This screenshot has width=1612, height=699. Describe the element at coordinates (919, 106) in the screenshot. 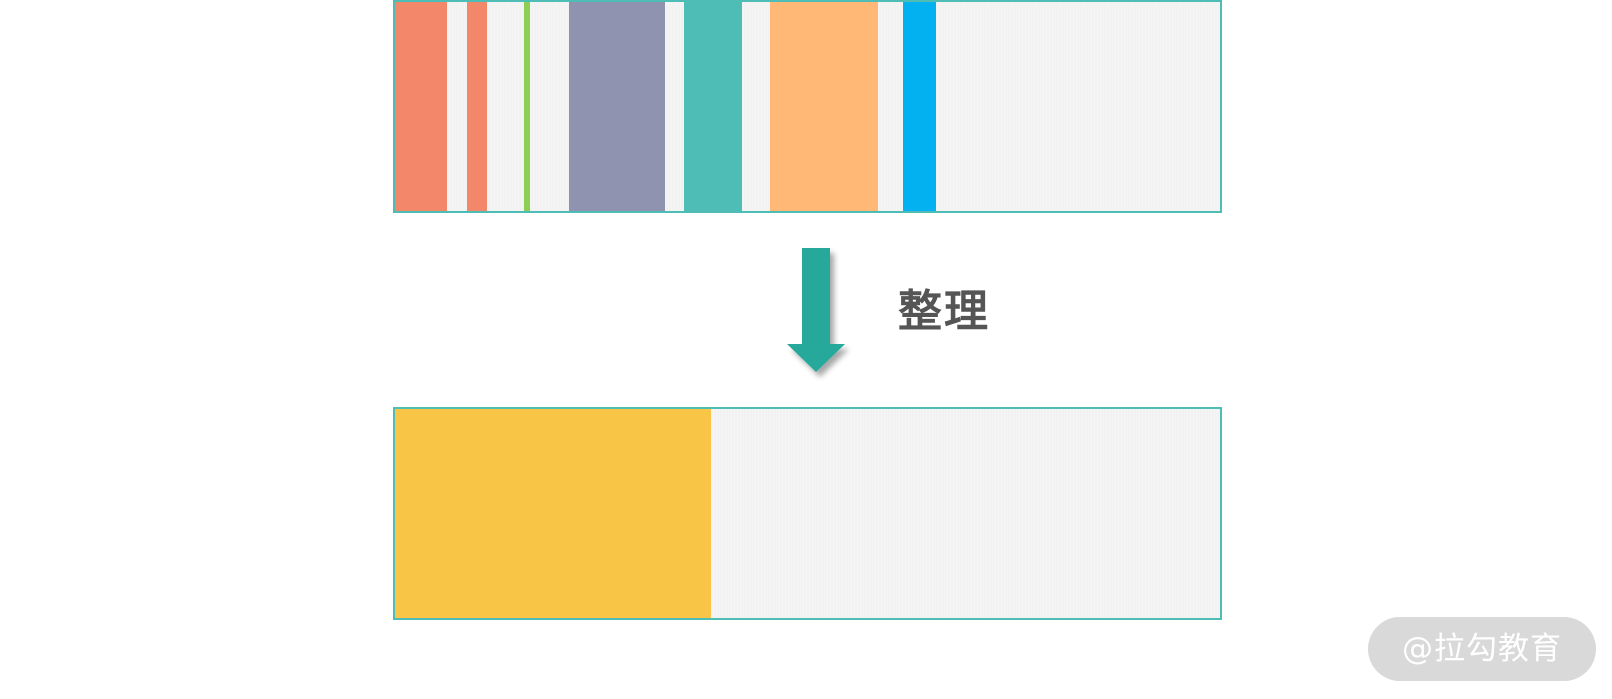

I see `block-blue` at that location.